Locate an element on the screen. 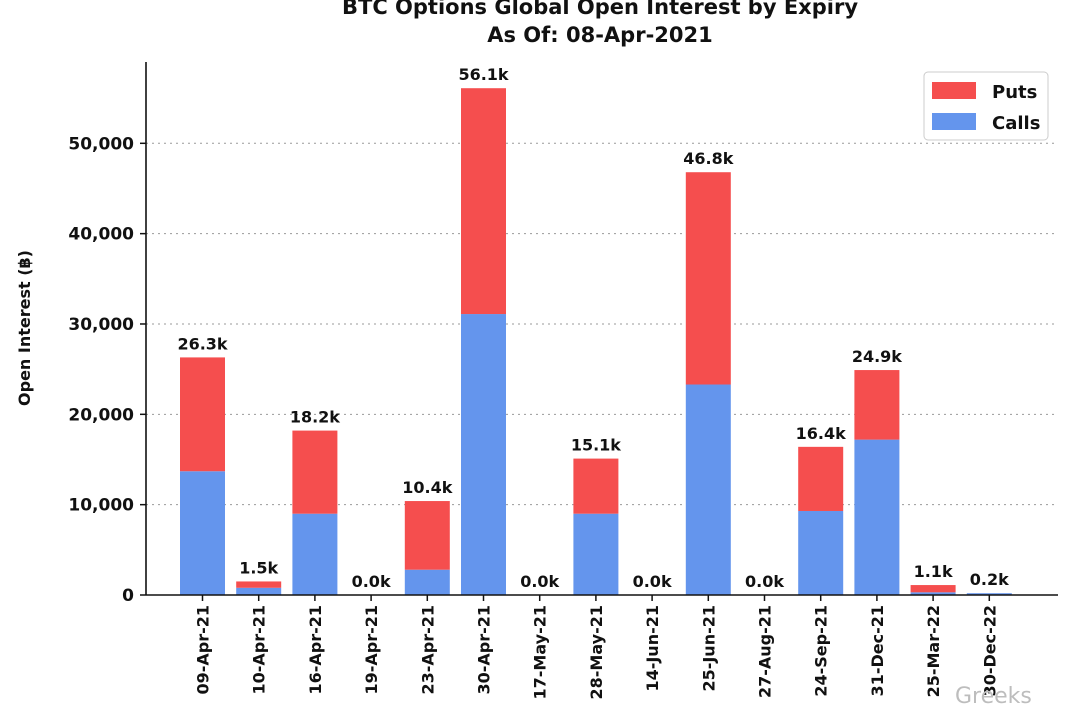 This screenshot has height=711, width=1080. bar-total-label: 18.2k is located at coordinates (315, 417).